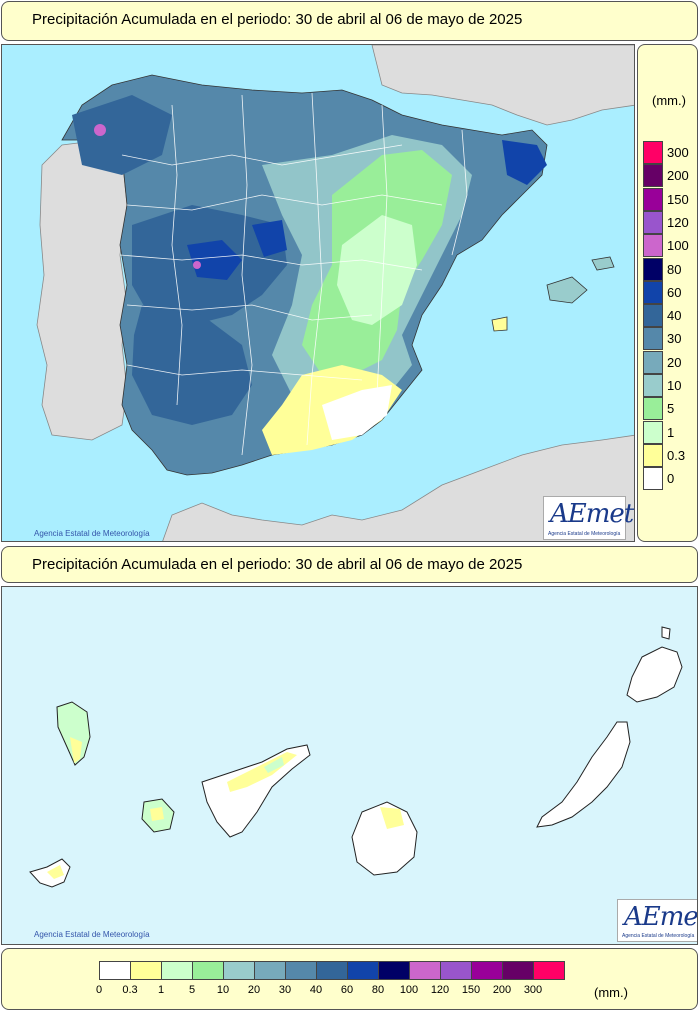 This screenshot has height=1011, width=700. I want to click on legend-v-label: 1, so click(671, 432).